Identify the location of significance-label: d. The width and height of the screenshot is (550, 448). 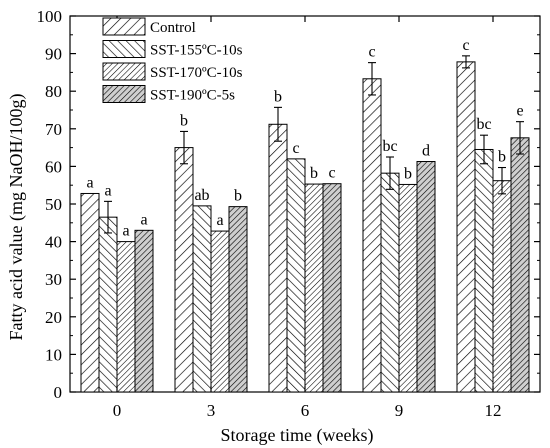
(426, 151).